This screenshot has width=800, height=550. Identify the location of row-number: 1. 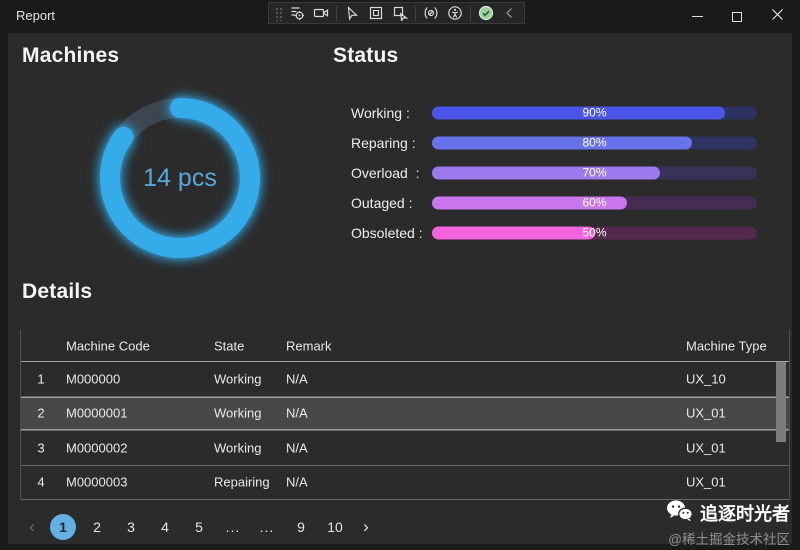
(41, 379).